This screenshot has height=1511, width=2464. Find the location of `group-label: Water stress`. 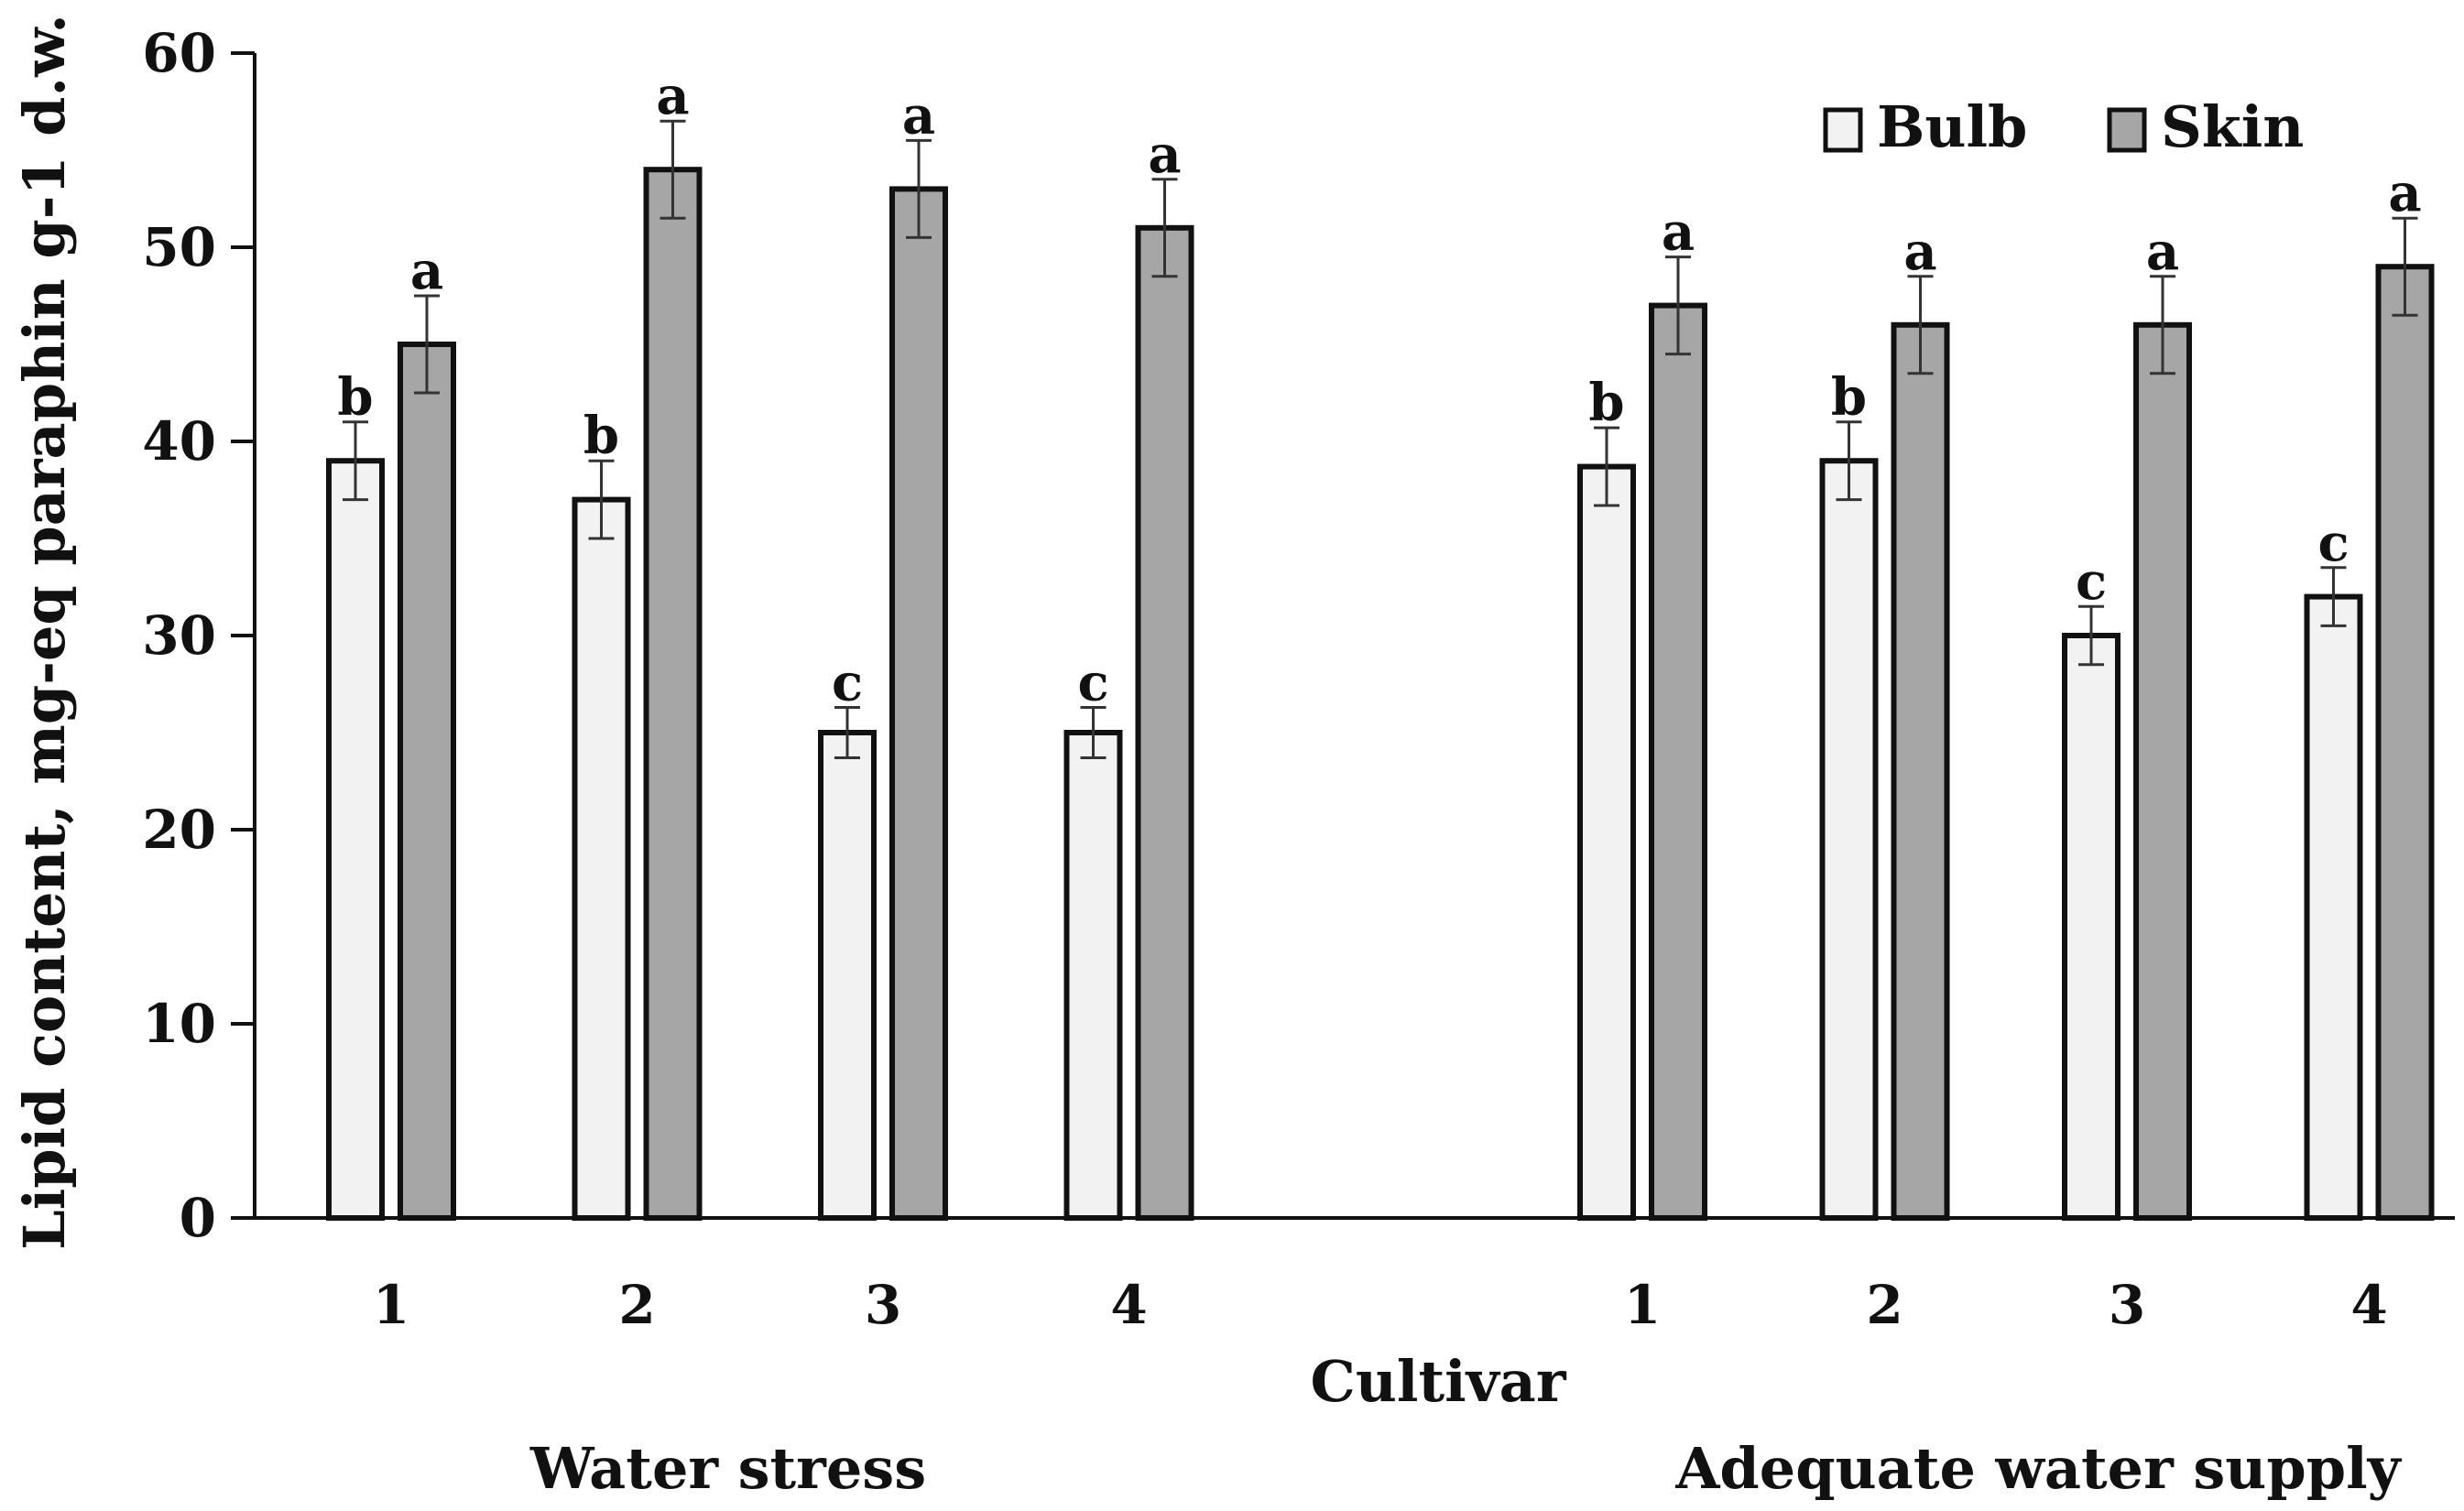

group-label: Water stress is located at coordinates (727, 1468).